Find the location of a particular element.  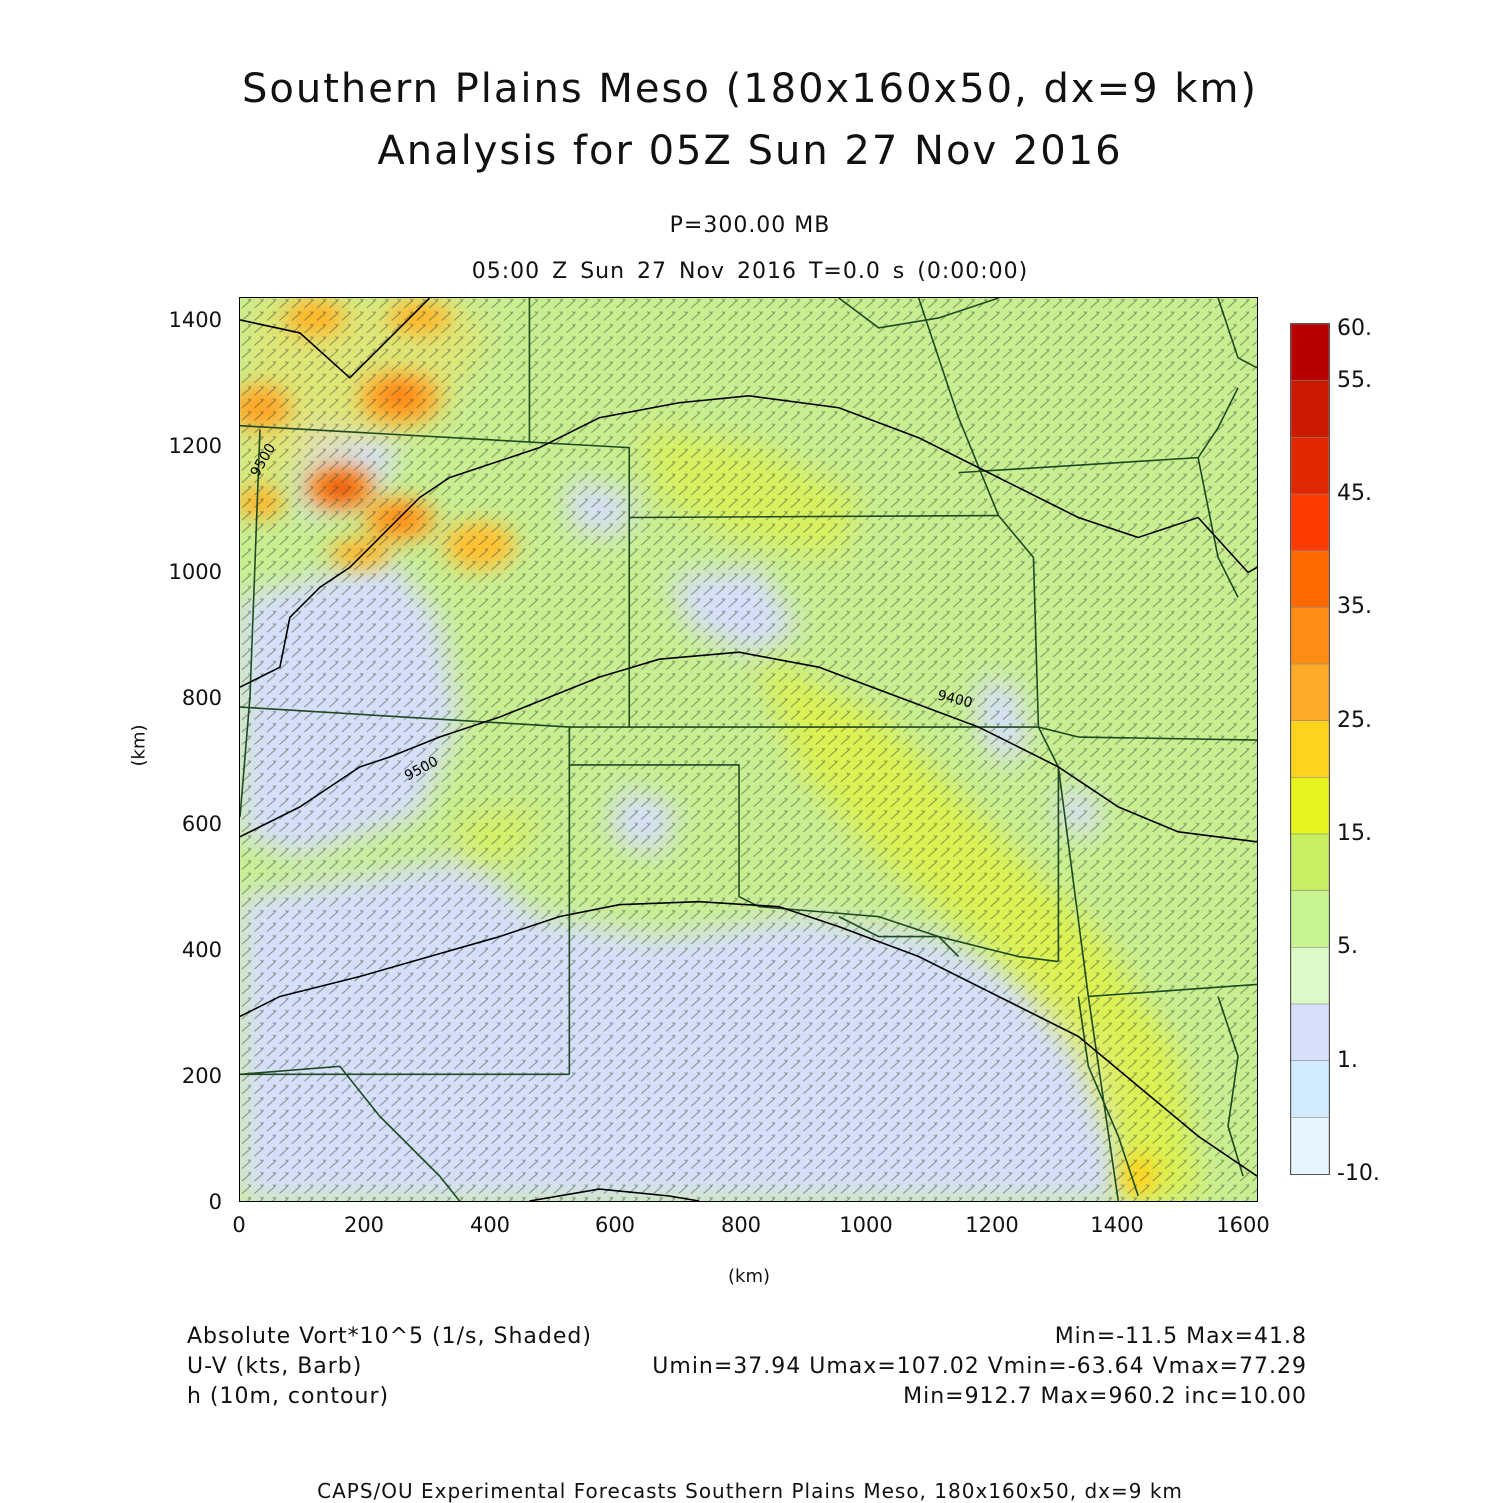

x-tick-label: 400 is located at coordinates (490, 1225).